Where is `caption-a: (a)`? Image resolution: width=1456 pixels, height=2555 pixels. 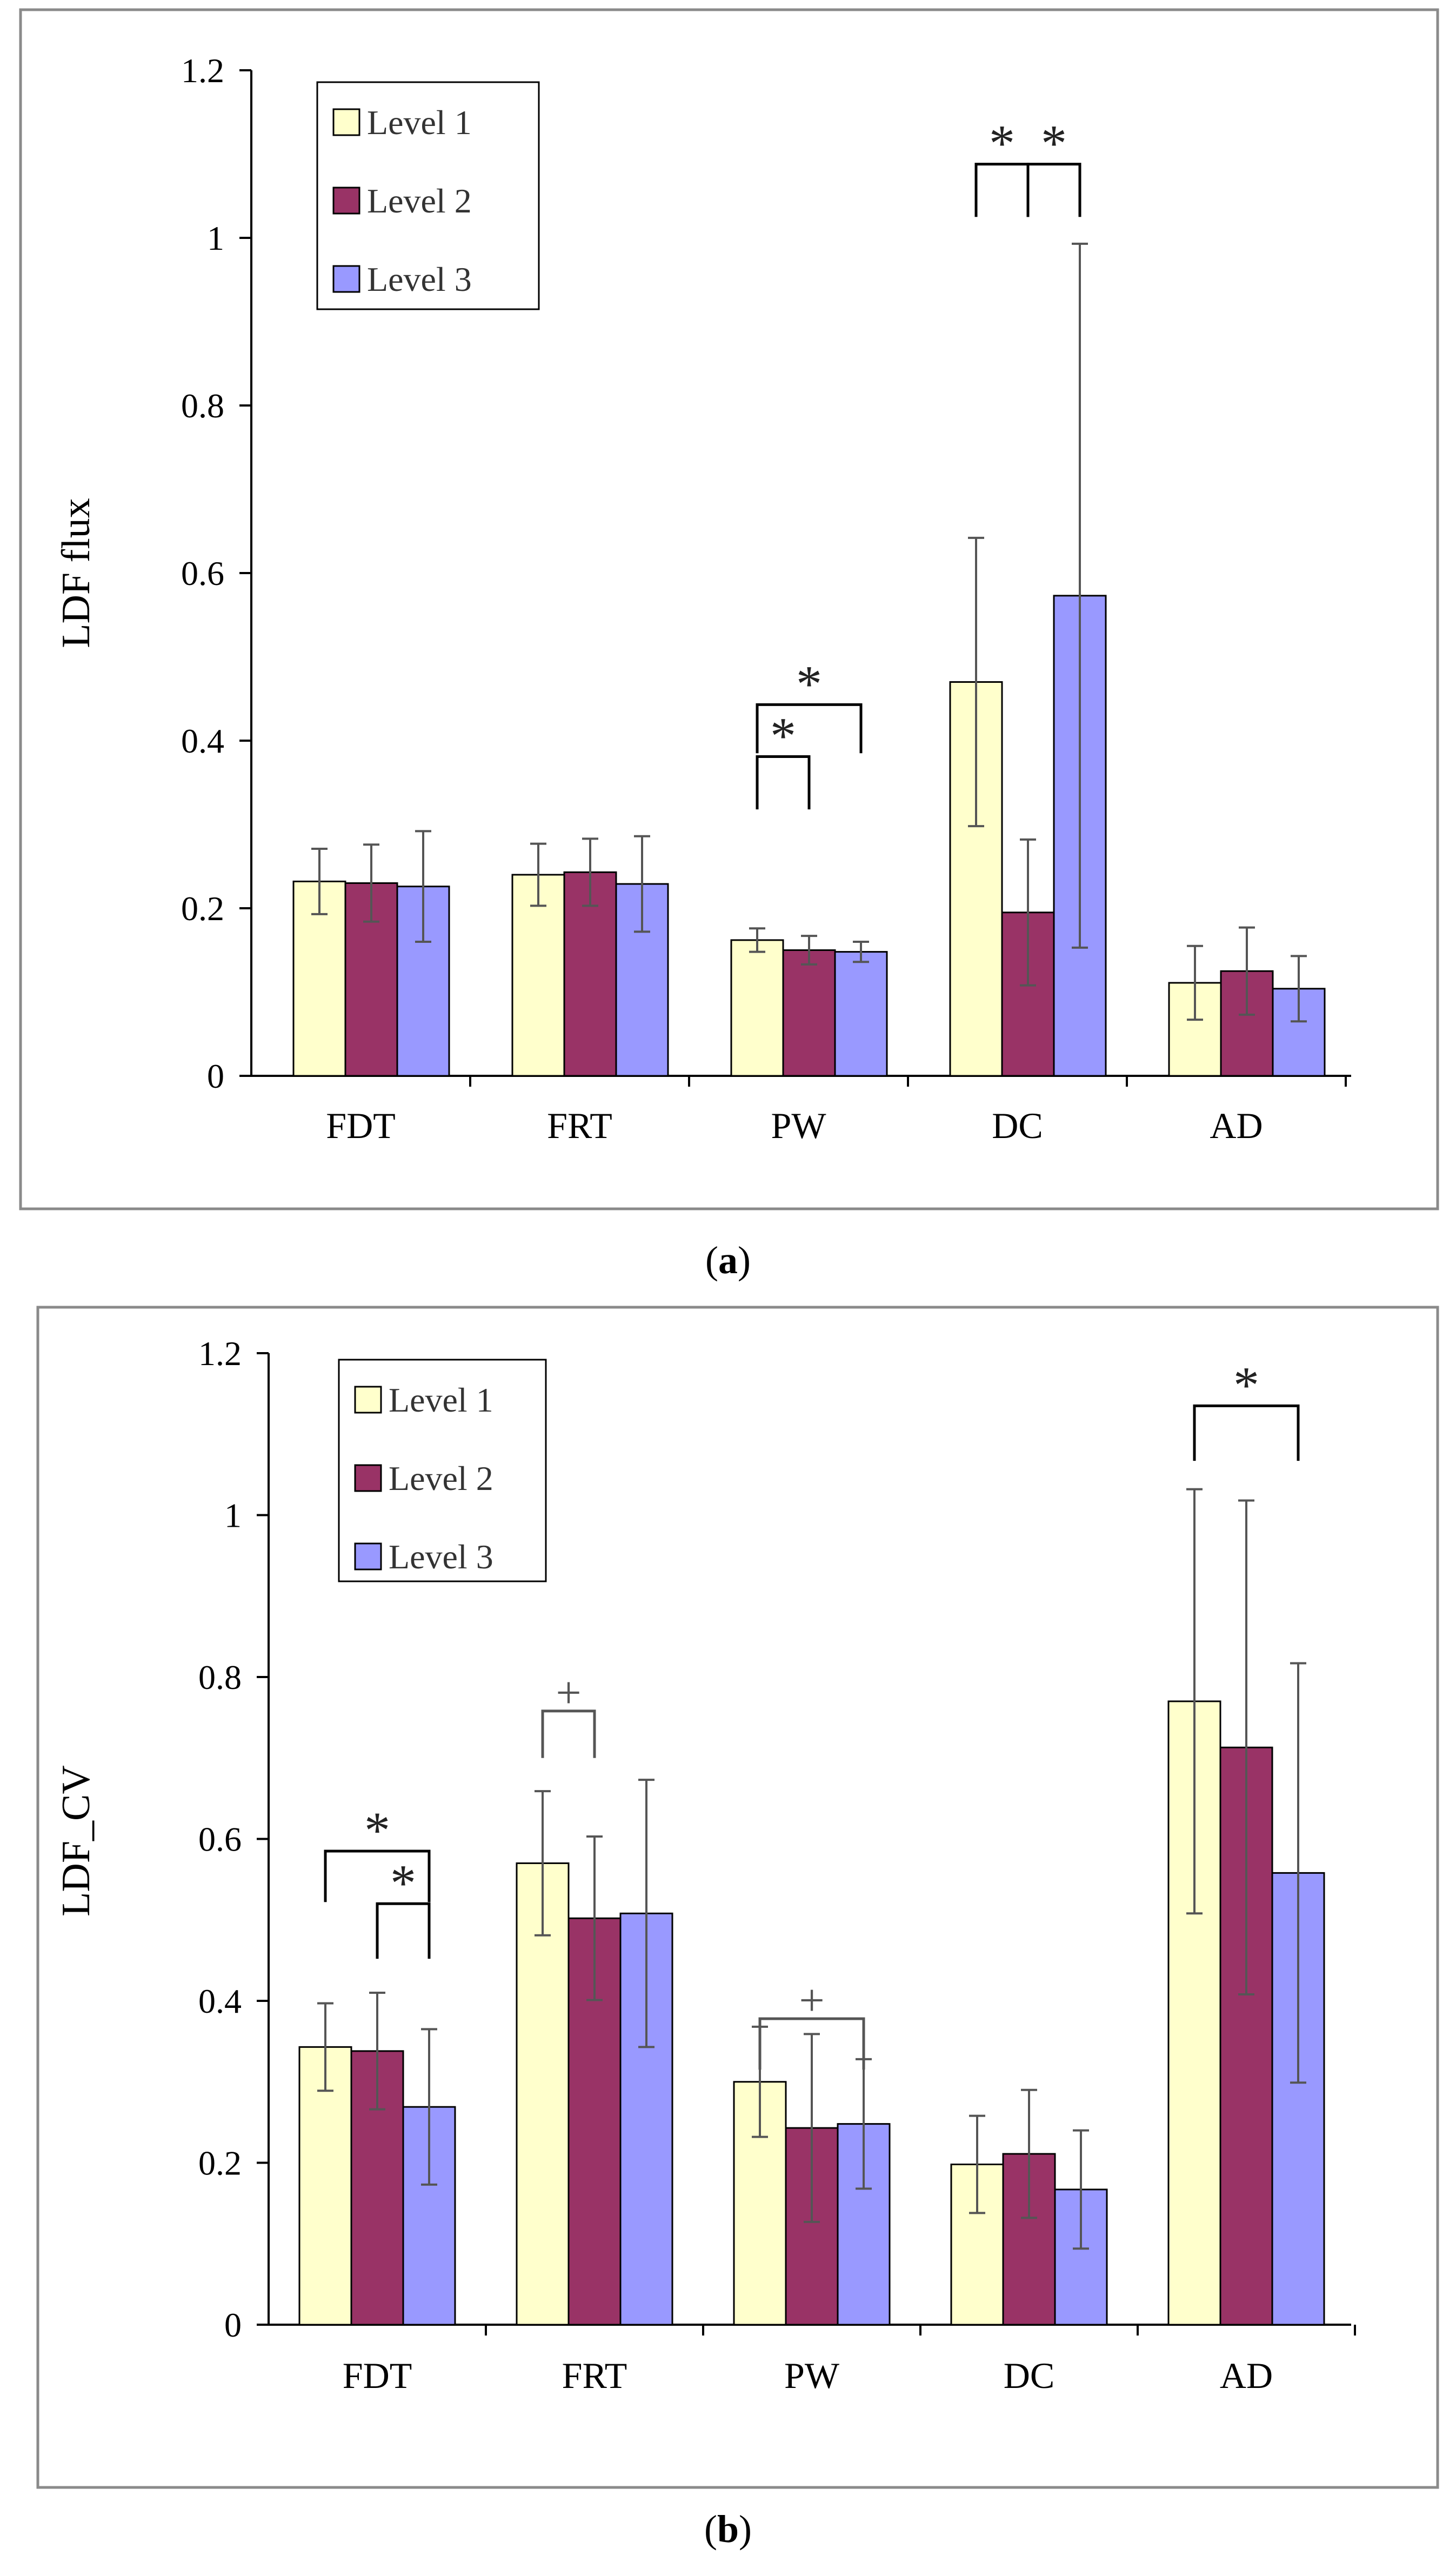
caption-a: (a) is located at coordinates (728, 1260).